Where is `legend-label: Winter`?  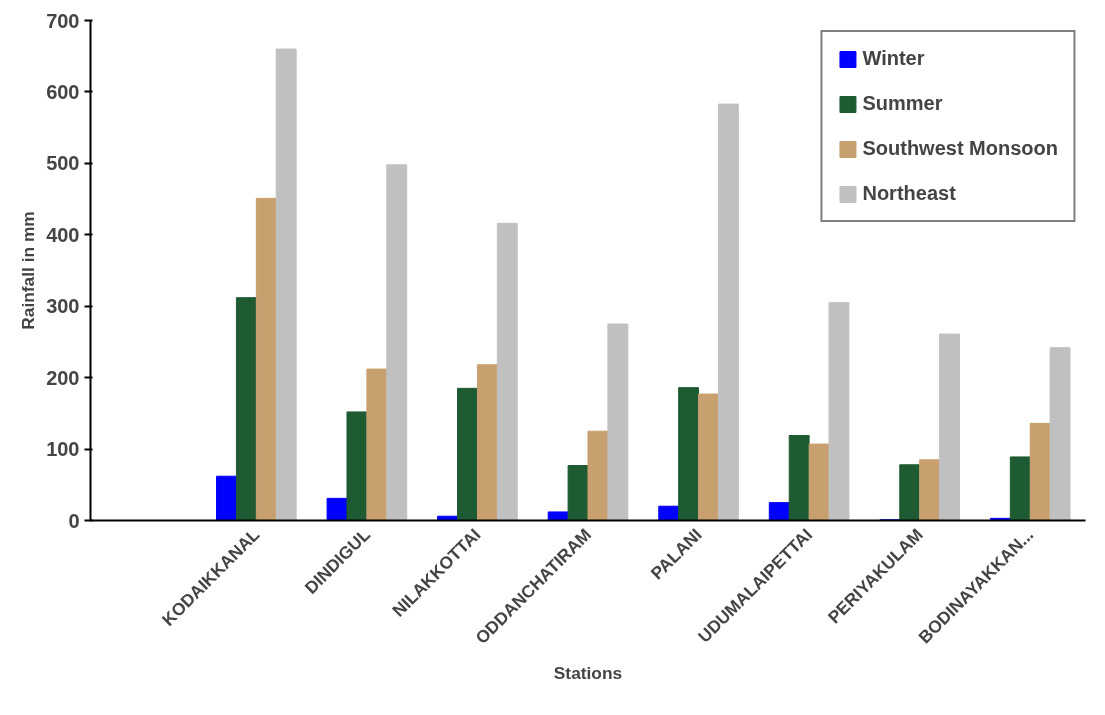
legend-label: Winter is located at coordinates (893, 58).